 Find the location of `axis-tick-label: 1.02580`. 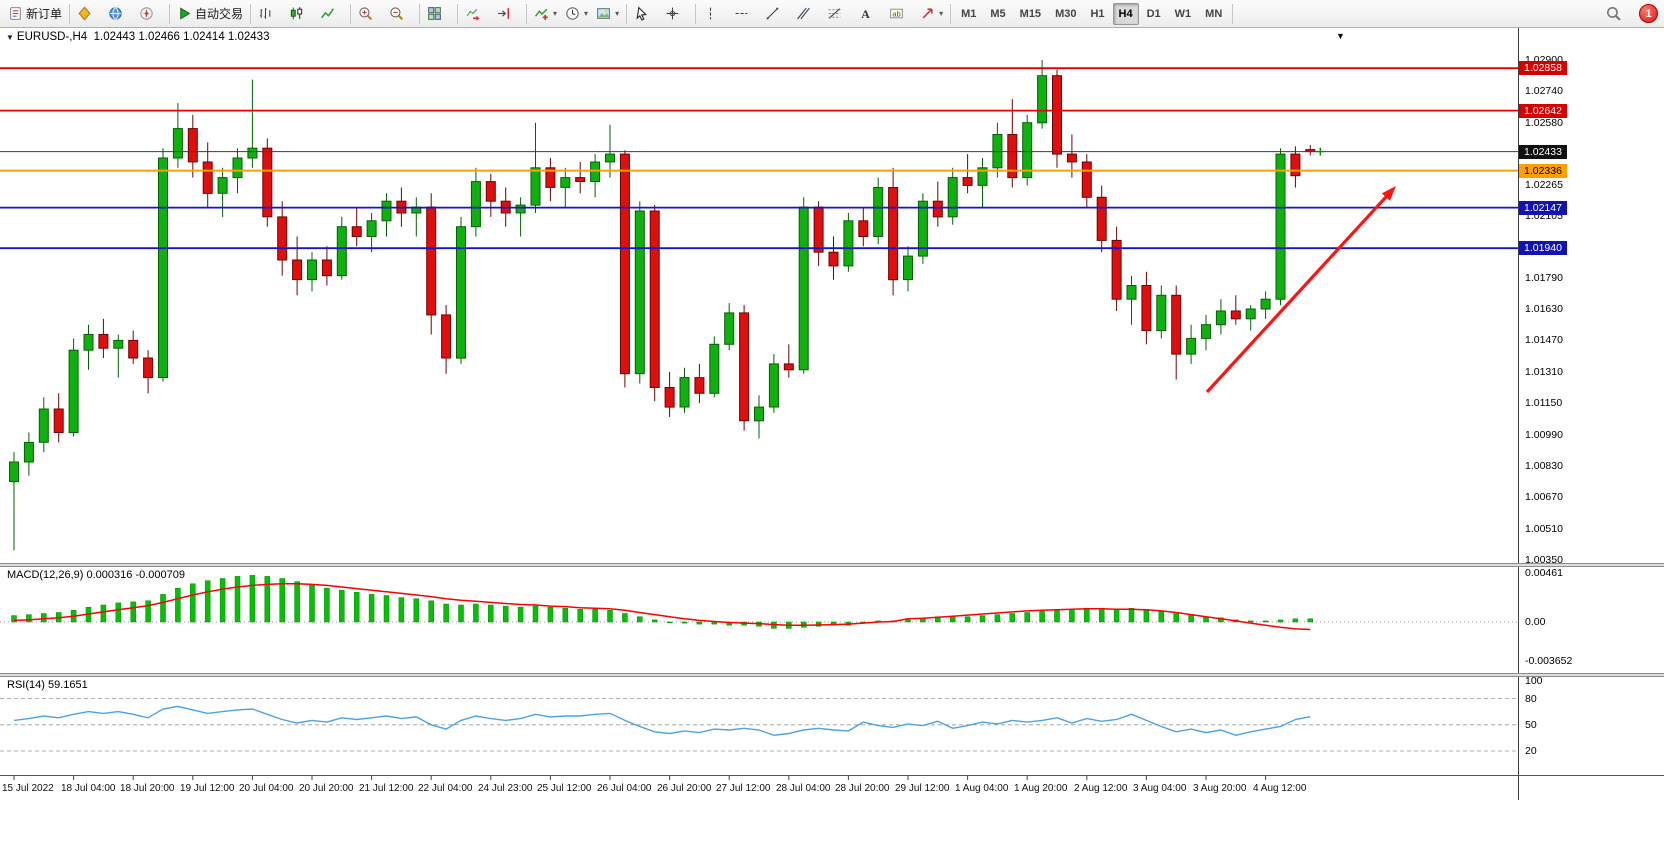

axis-tick-label: 1.02580 is located at coordinates (1544, 122).